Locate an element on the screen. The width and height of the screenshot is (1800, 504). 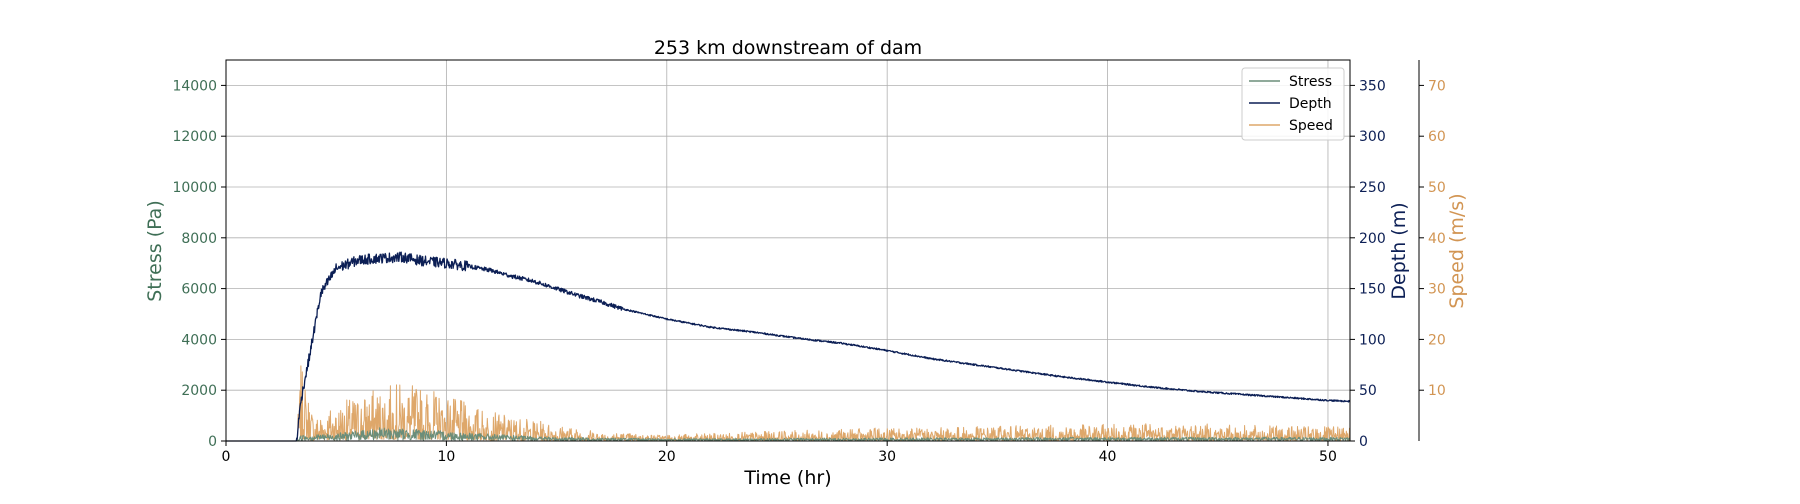
depth-tick-label: 200 is located at coordinates (1372, 239).